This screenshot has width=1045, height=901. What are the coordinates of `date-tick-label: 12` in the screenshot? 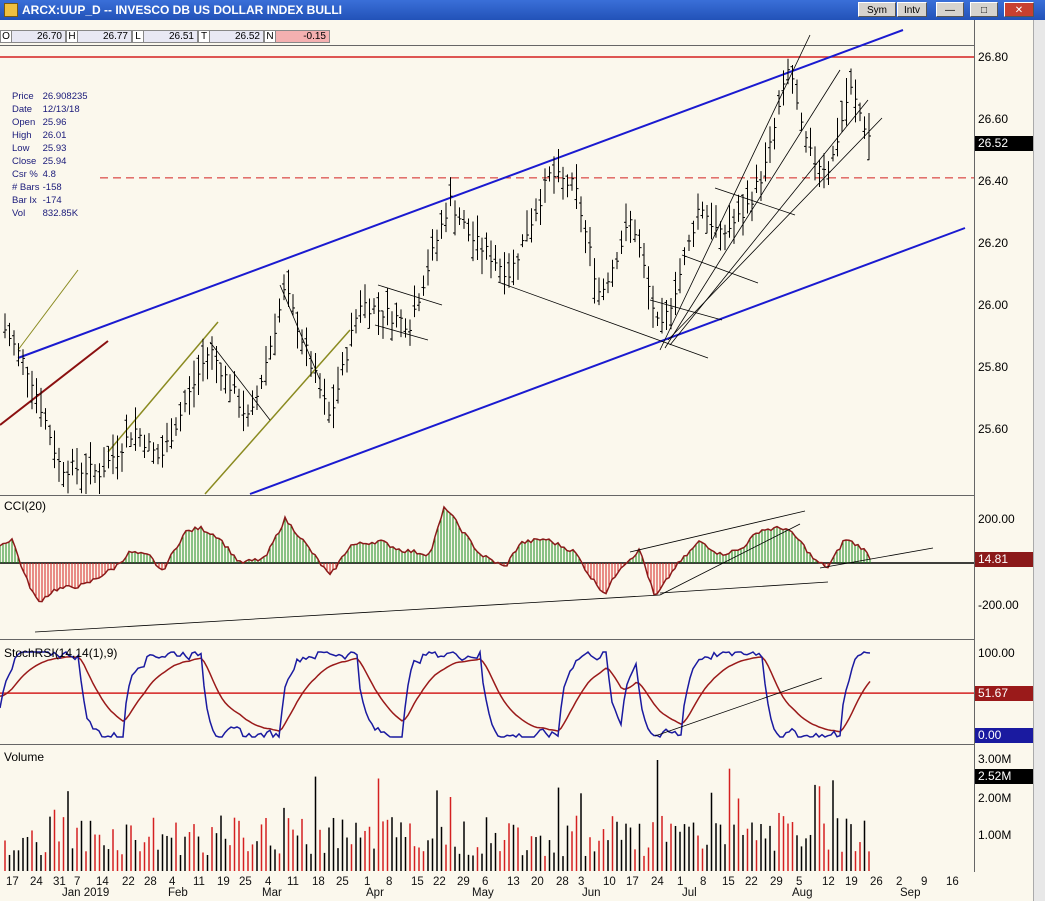 It's located at (828, 882).